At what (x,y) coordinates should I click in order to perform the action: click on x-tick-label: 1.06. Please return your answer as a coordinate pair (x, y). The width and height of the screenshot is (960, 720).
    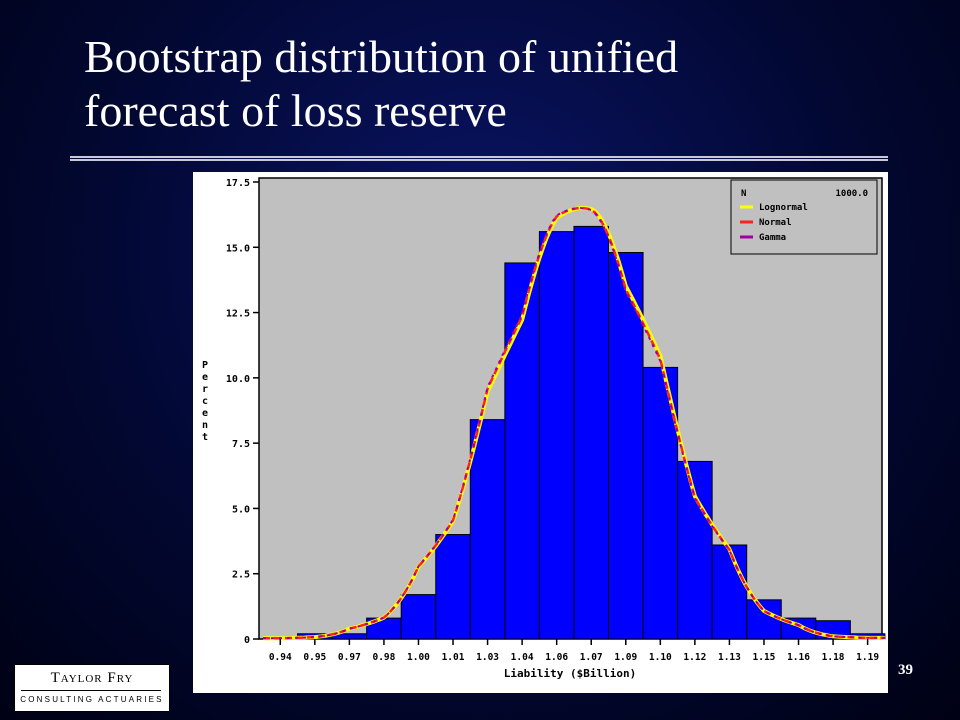
    Looking at the image, I should click on (556, 657).